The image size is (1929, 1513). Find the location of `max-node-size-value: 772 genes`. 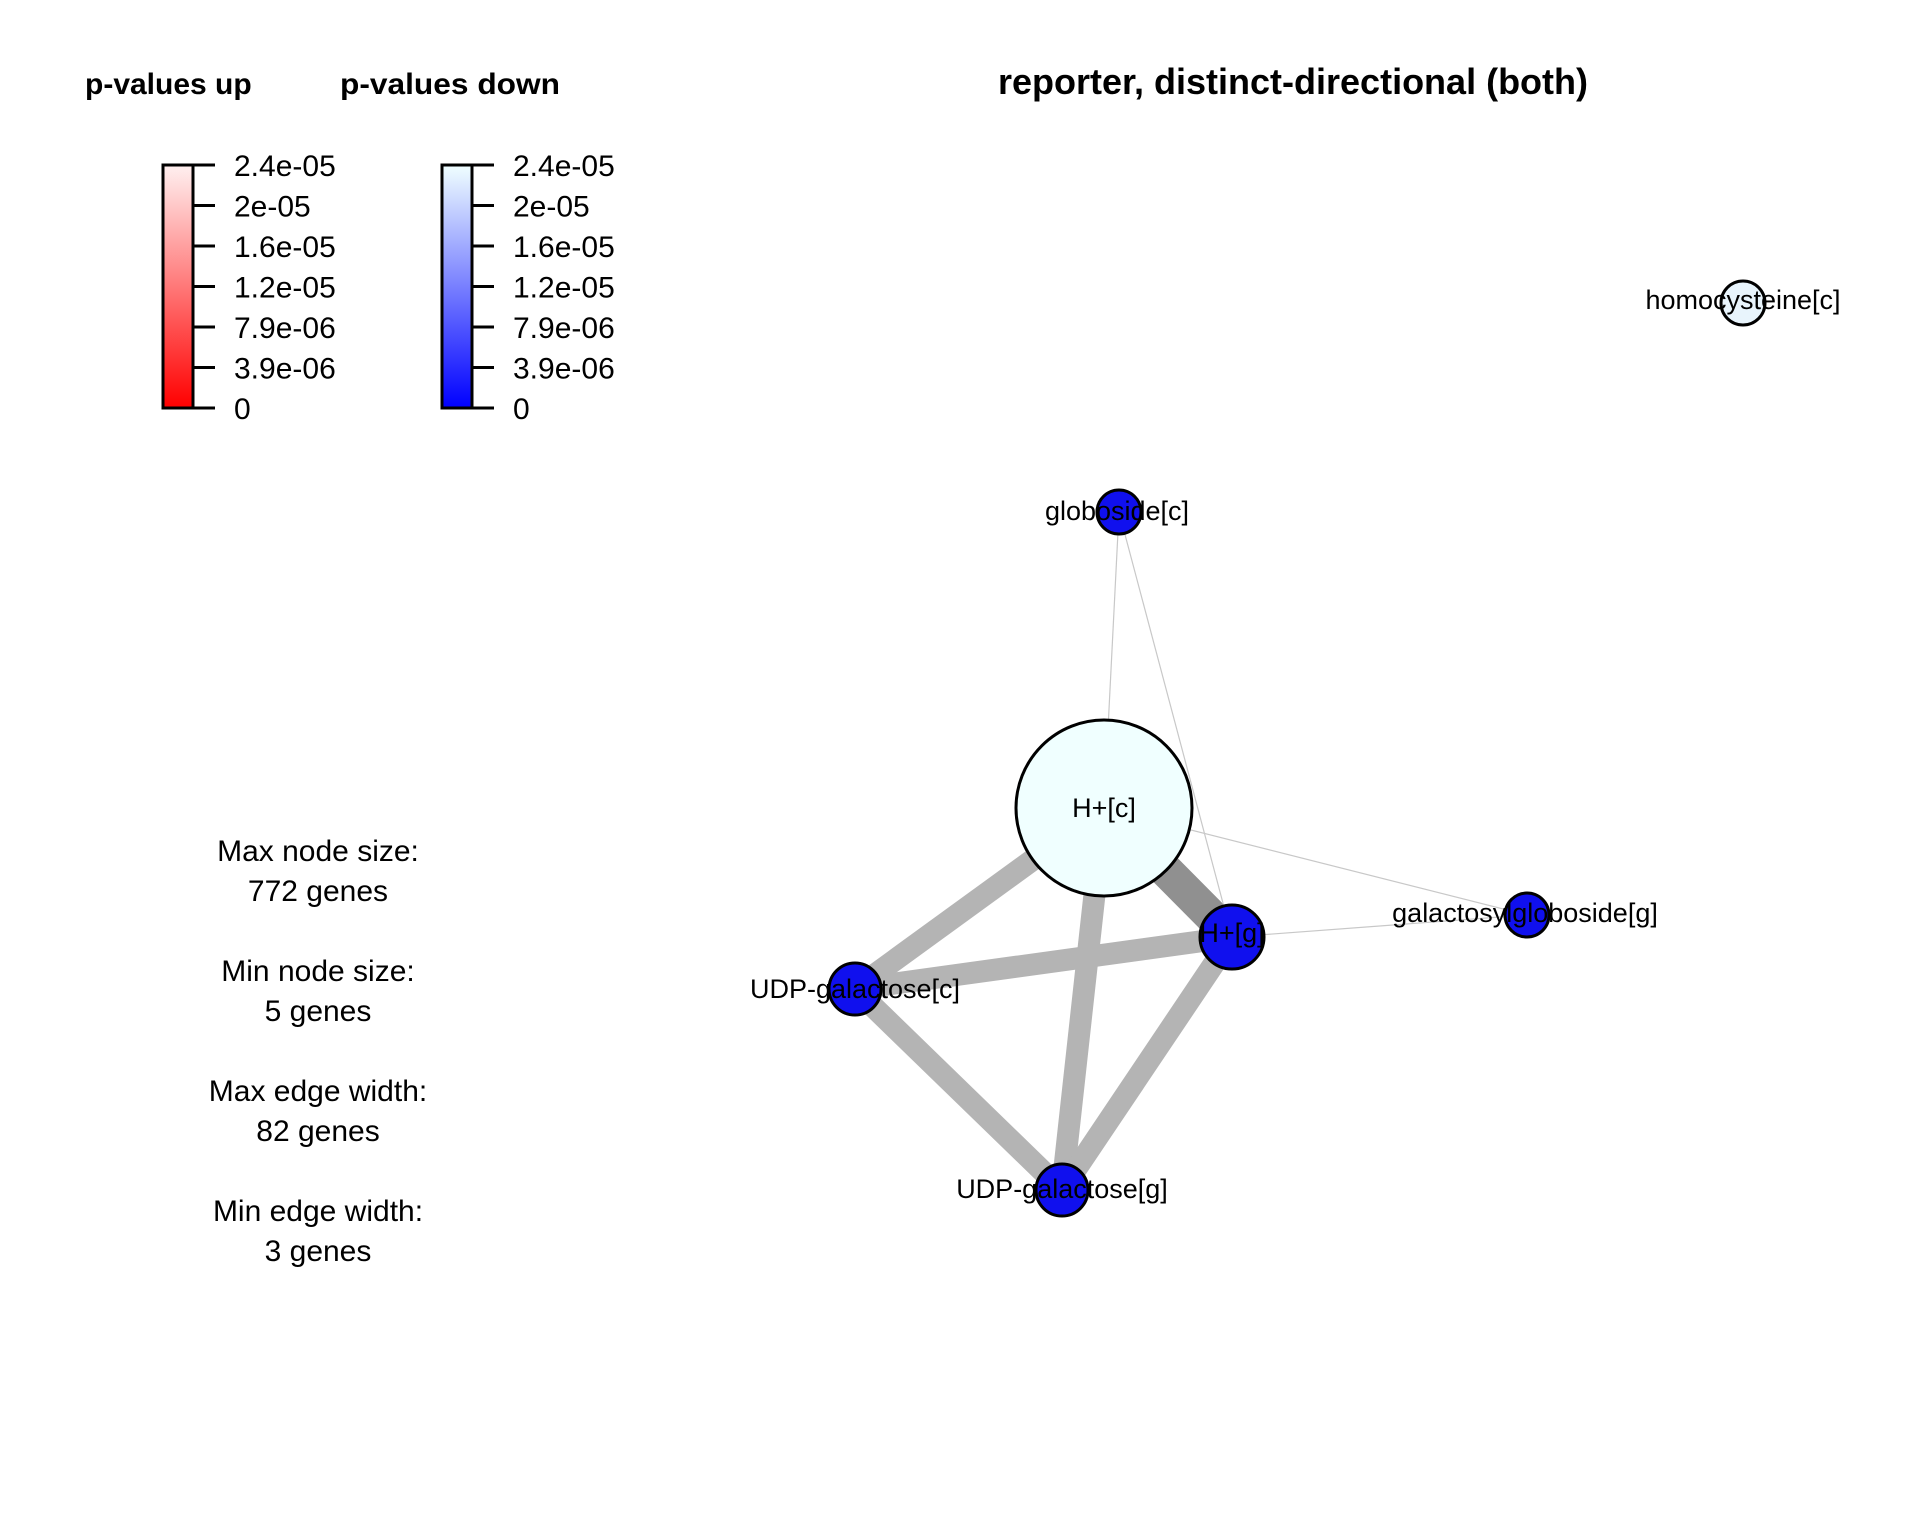

max-node-size-value: 772 genes is located at coordinates (318, 891).